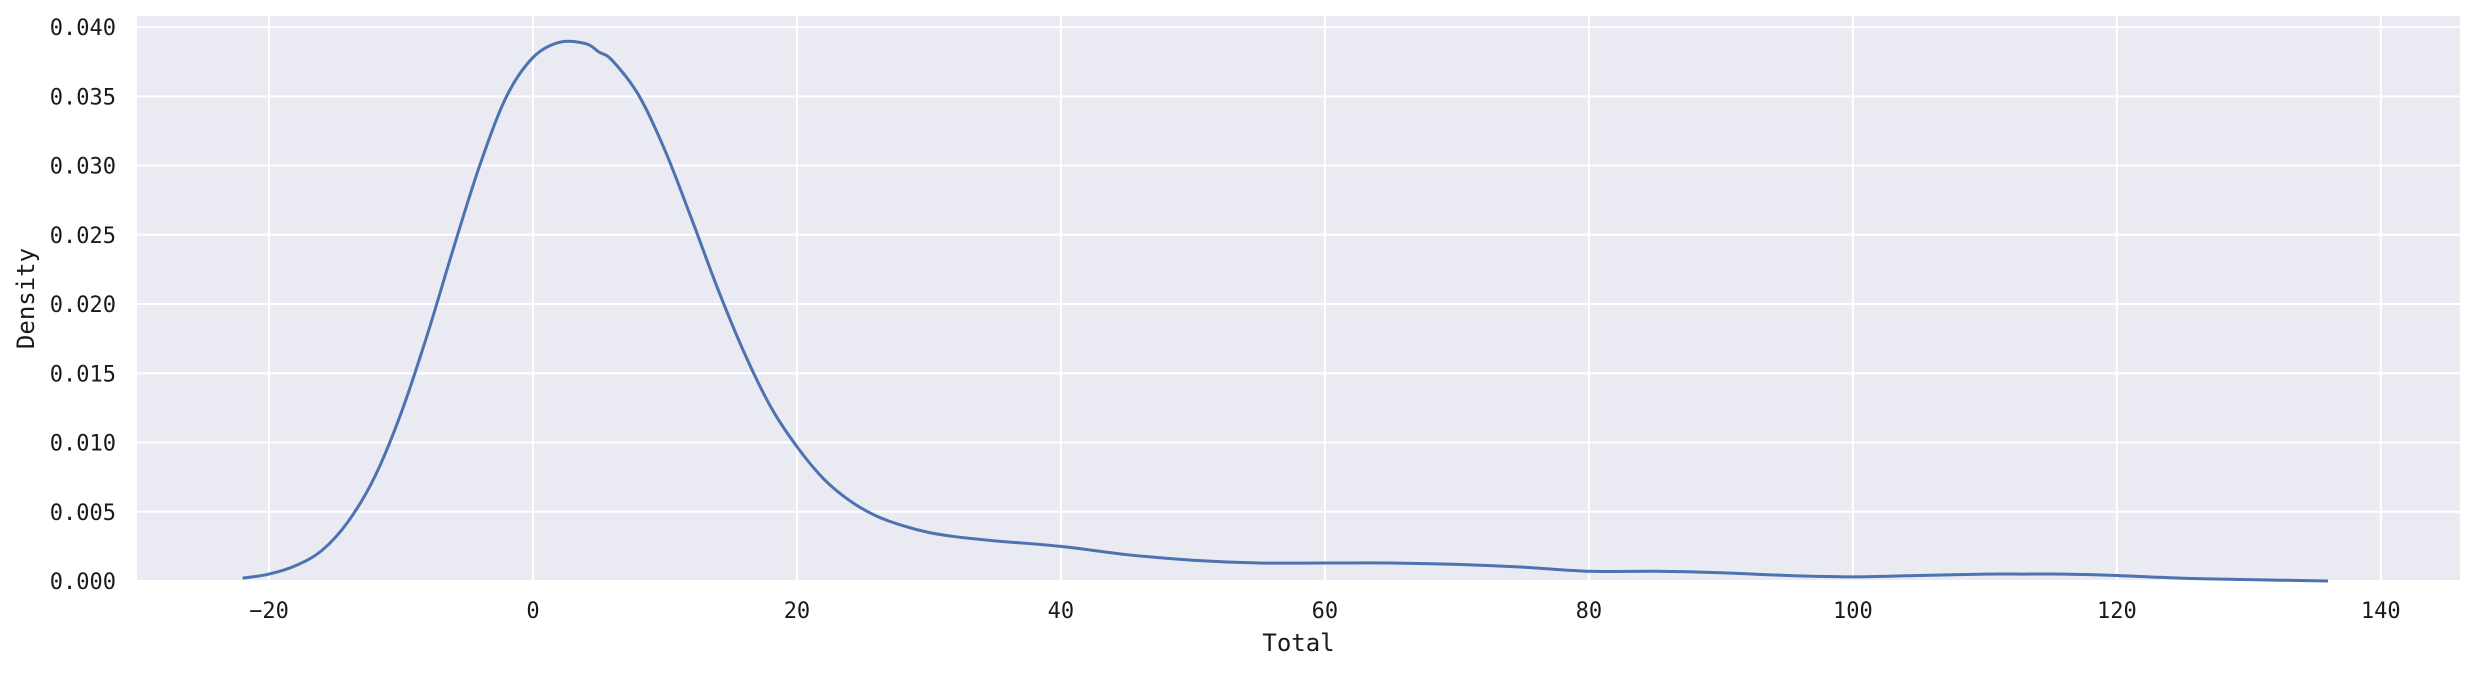 Image resolution: width=2475 pixels, height=675 pixels. Describe the element at coordinates (83, 28) in the screenshot. I see `y-tick-label: 0.040` at that location.